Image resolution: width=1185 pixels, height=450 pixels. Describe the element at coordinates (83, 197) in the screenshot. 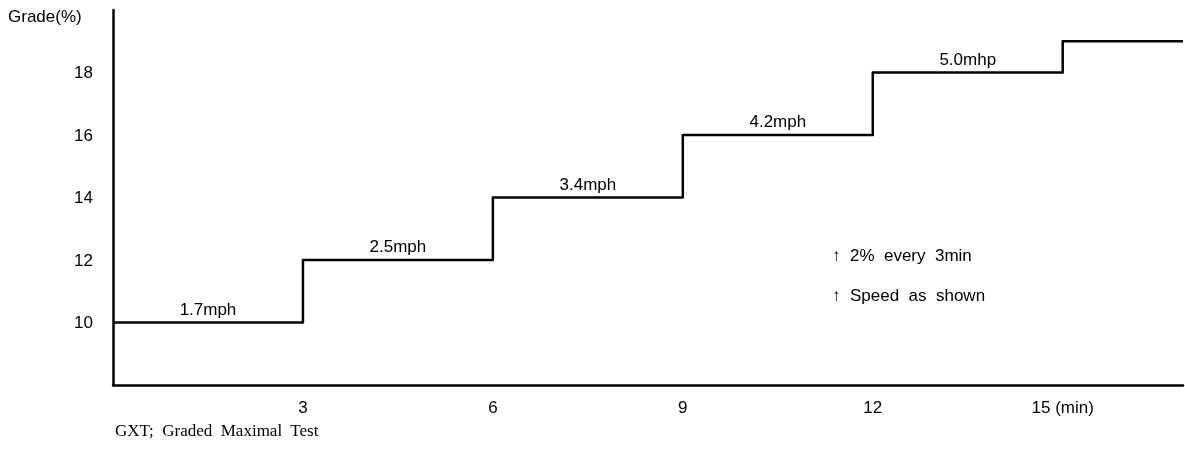

I see `y-tick-label: 14` at that location.